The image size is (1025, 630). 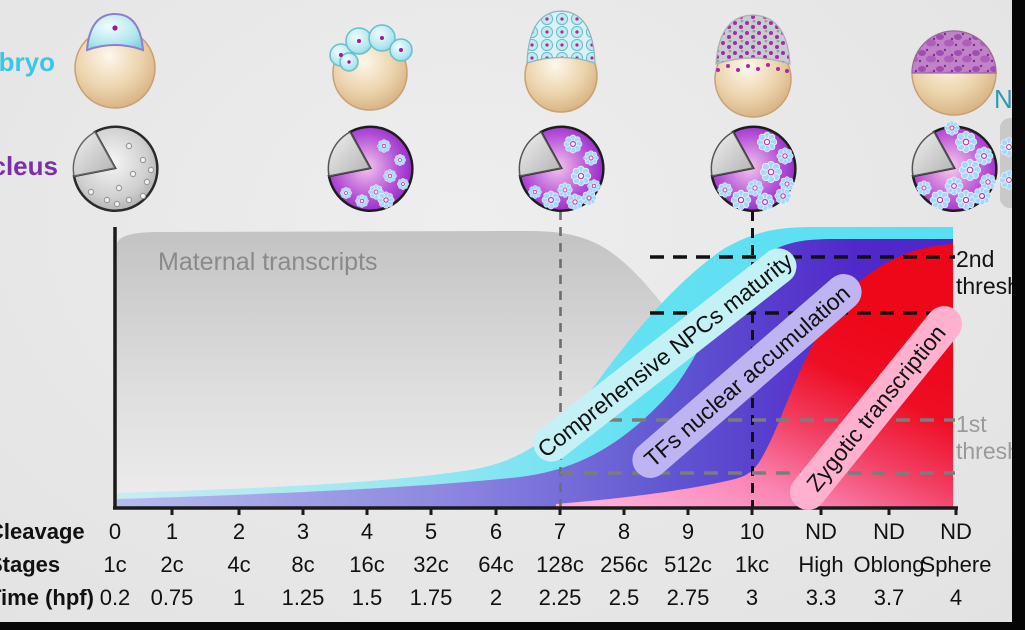 I want to click on stage-value: Oblong, so click(x=889, y=564).